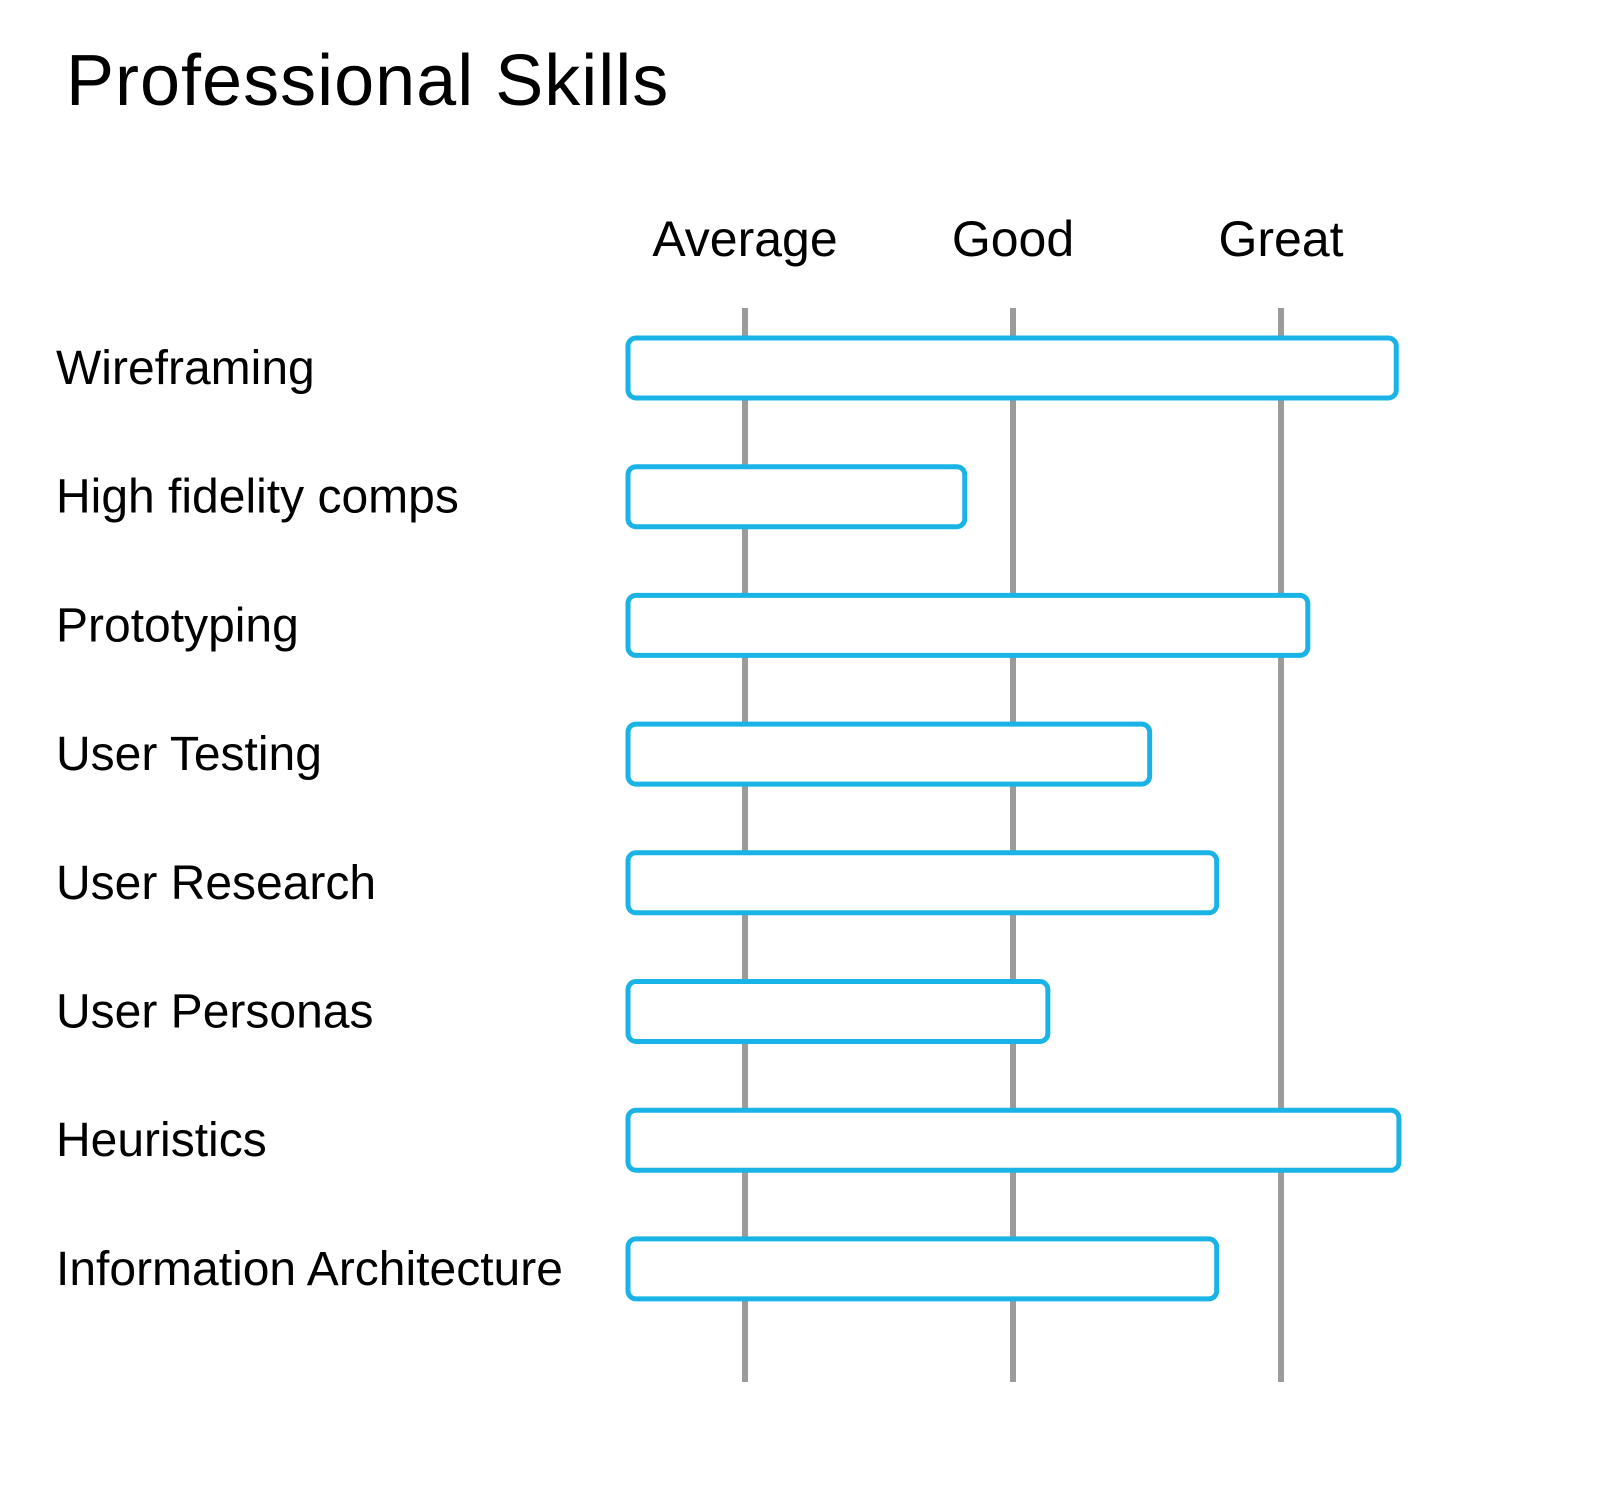  What do you see at coordinates (185, 368) in the screenshot?
I see `category-label: Wireframing` at bounding box center [185, 368].